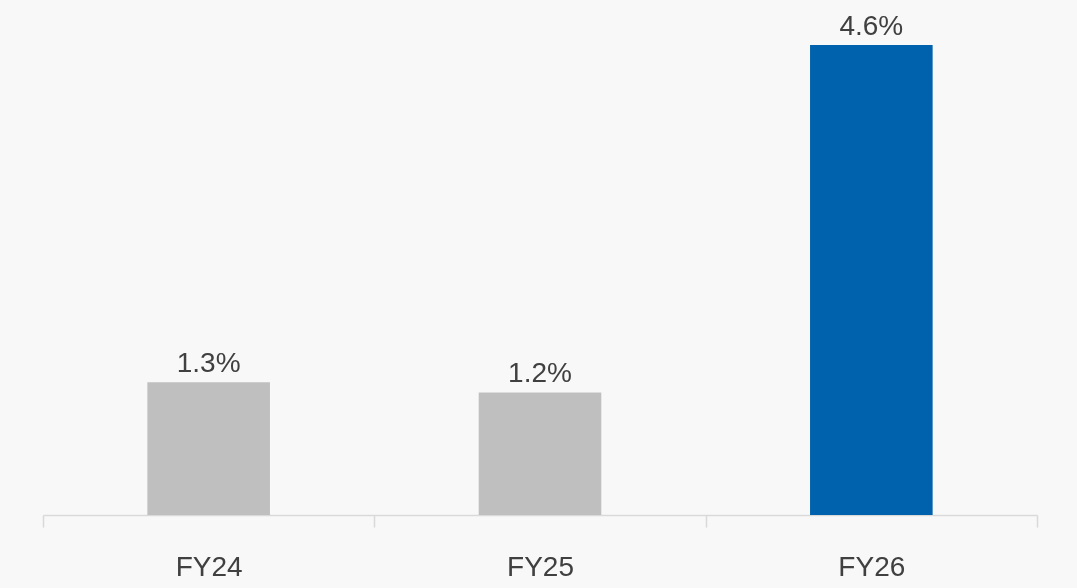  I want to click on data-label: 1.2%, so click(540, 373).